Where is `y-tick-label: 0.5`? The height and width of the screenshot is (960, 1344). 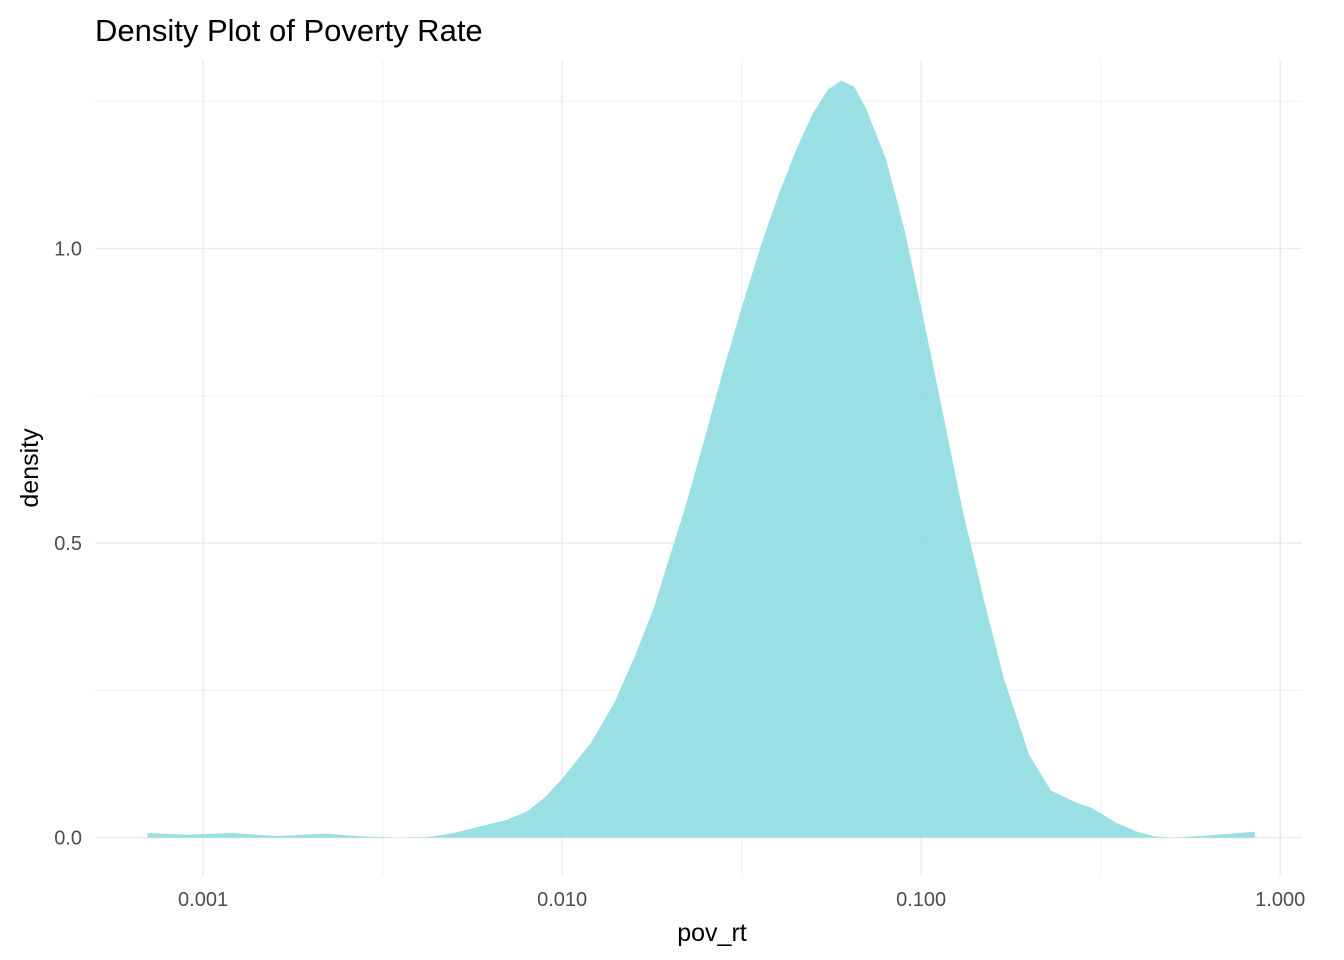 y-tick-label: 0.5 is located at coordinates (68, 544).